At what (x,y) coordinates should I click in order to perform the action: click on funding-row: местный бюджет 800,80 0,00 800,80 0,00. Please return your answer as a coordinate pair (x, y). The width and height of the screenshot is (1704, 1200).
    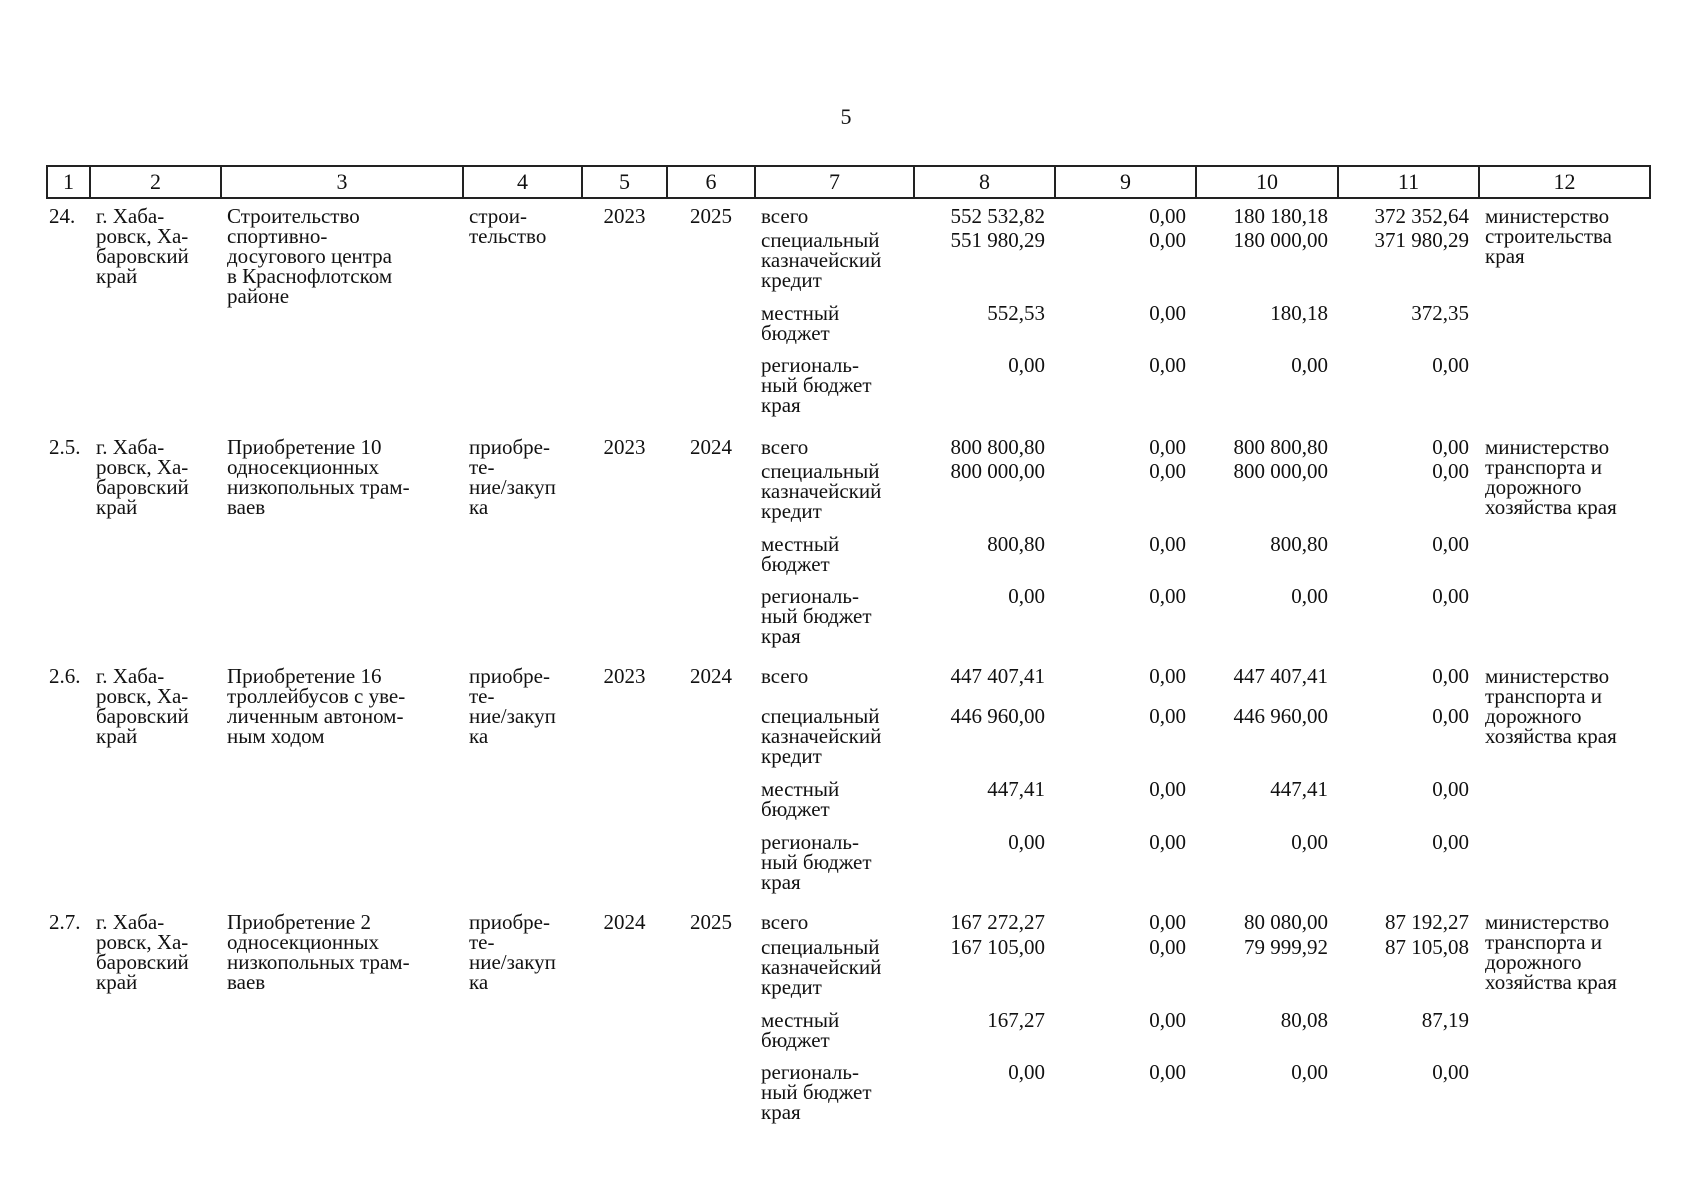
    Looking at the image, I should click on (848, 559).